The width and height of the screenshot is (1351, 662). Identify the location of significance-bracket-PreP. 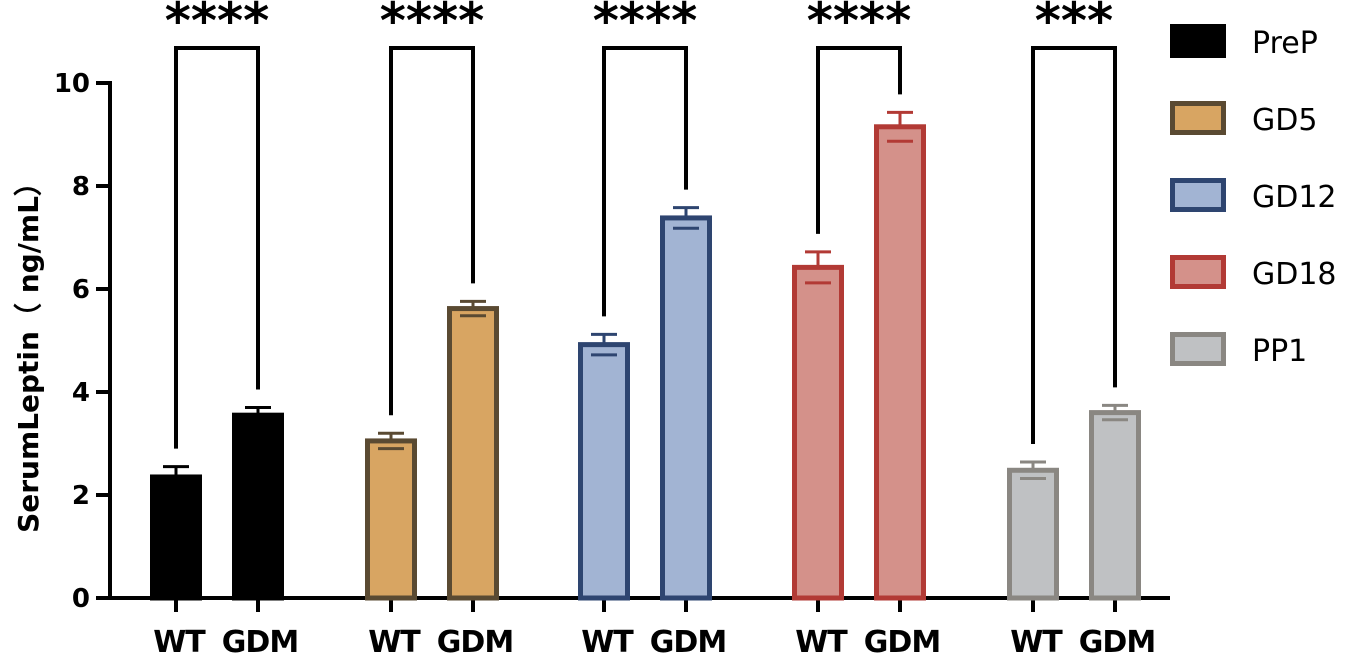
(217, 247).